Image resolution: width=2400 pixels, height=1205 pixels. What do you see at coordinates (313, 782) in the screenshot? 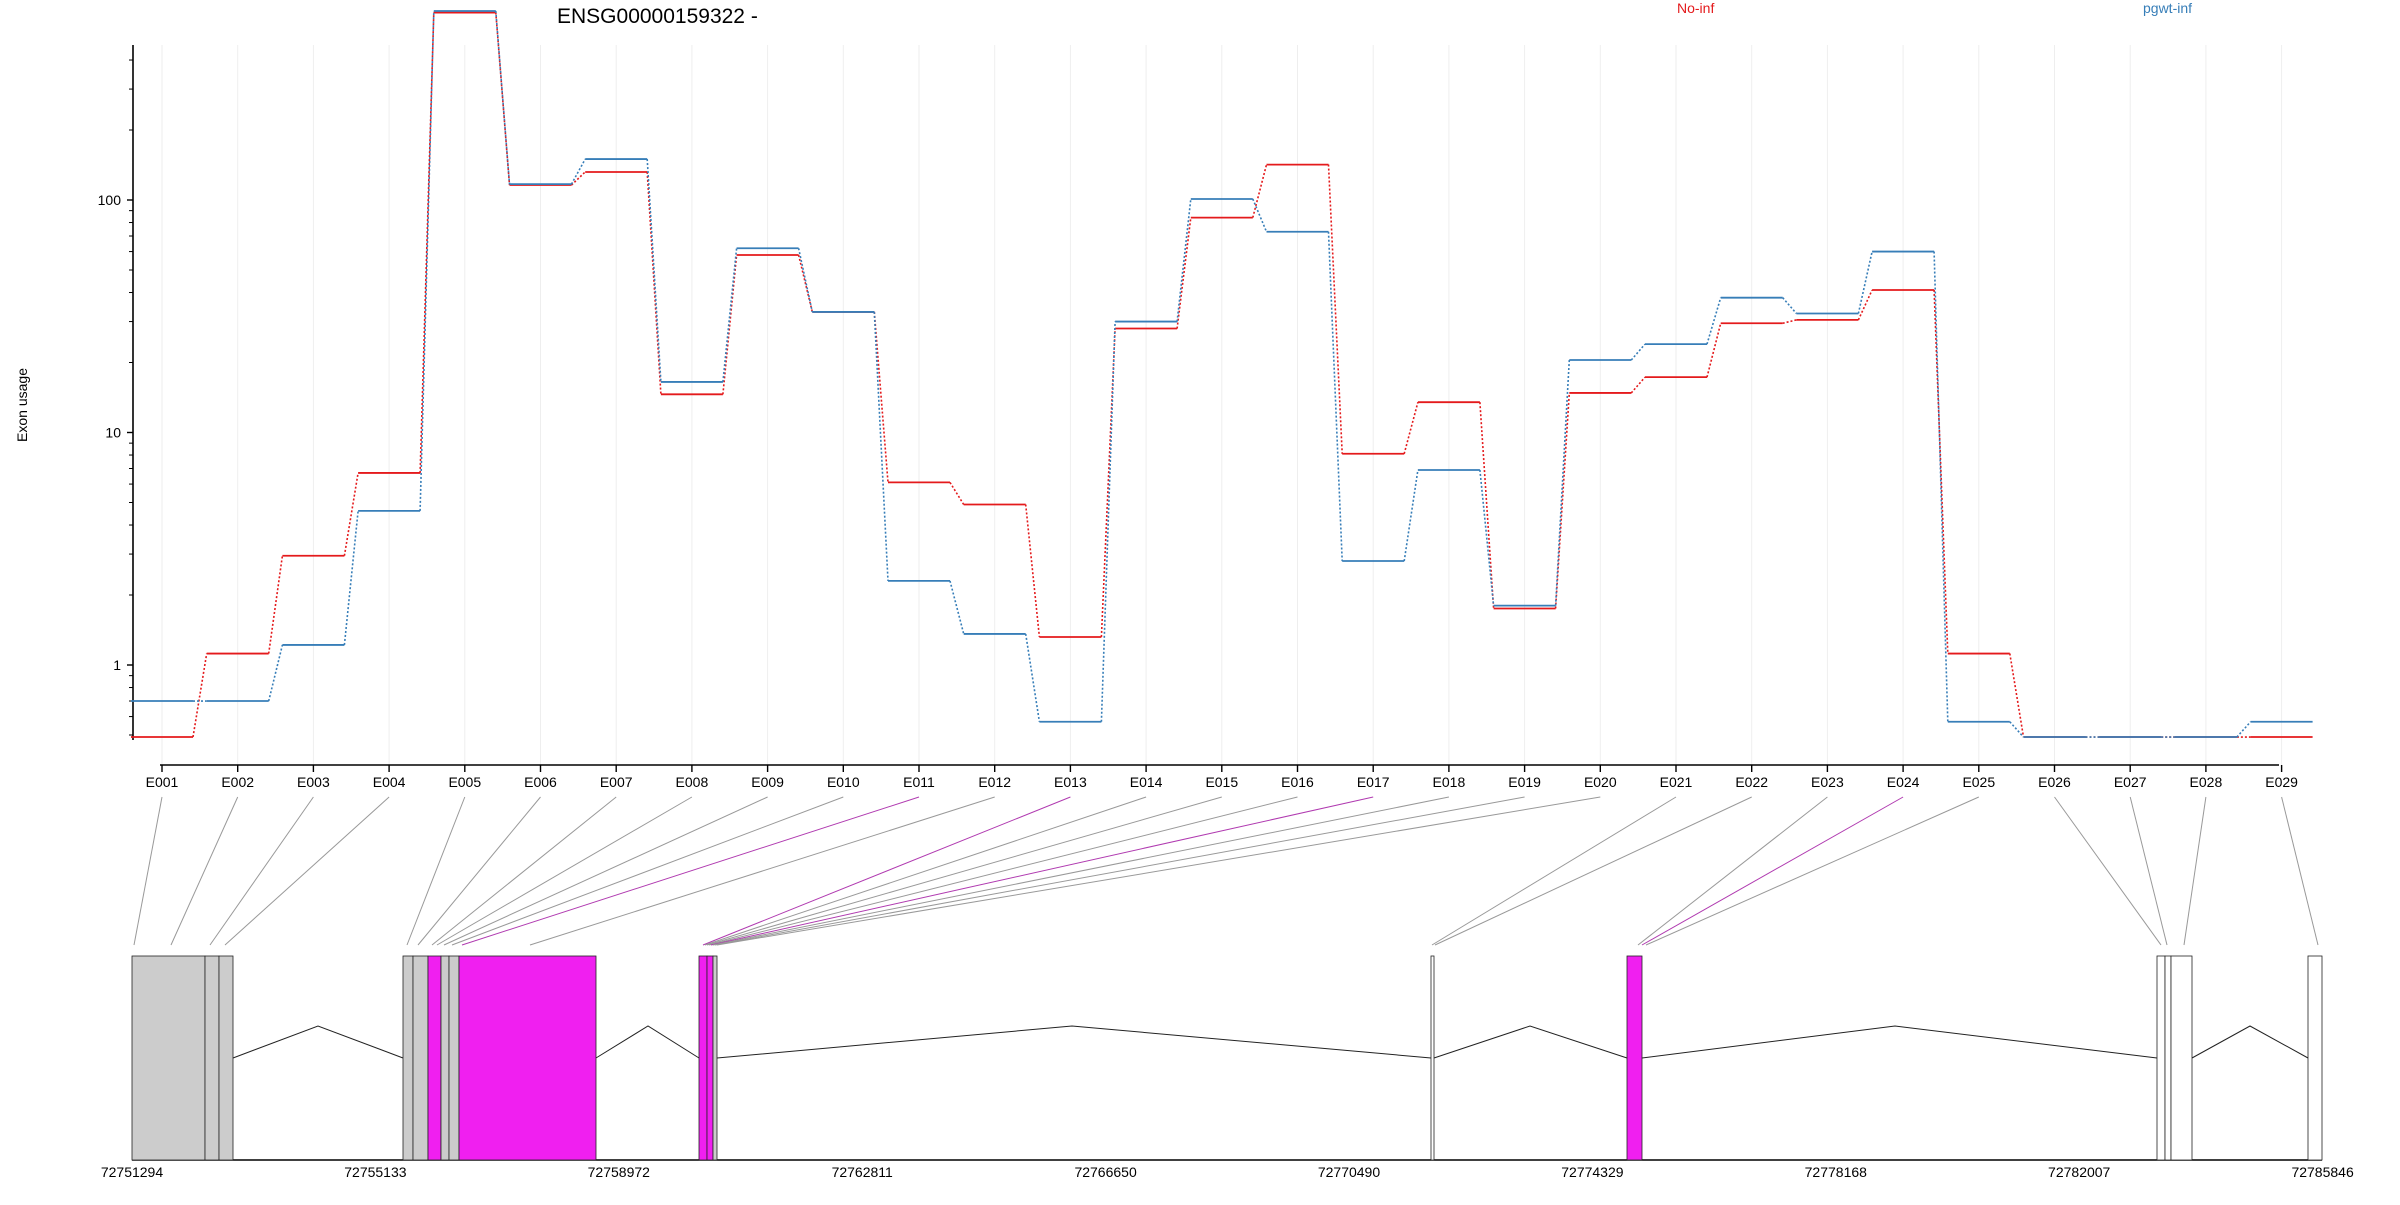
I see `x-tick-label-e003: E003` at bounding box center [313, 782].